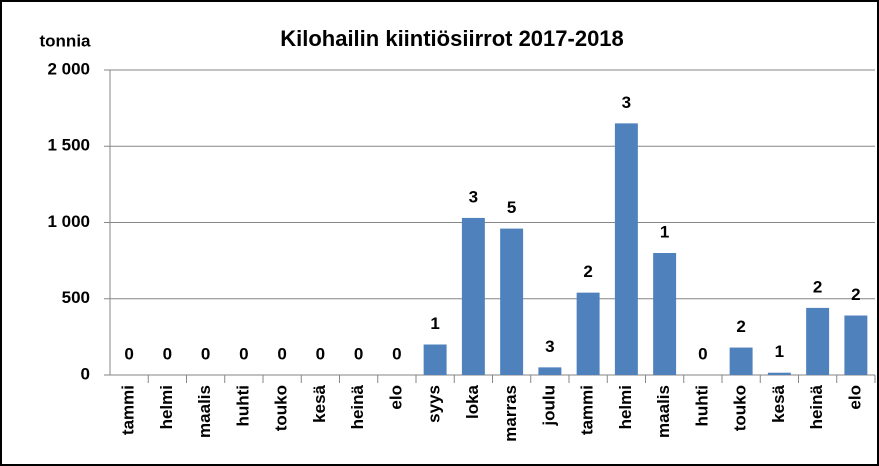 The image size is (879, 466). I want to click on x-tick-label: loka, so click(472, 401).